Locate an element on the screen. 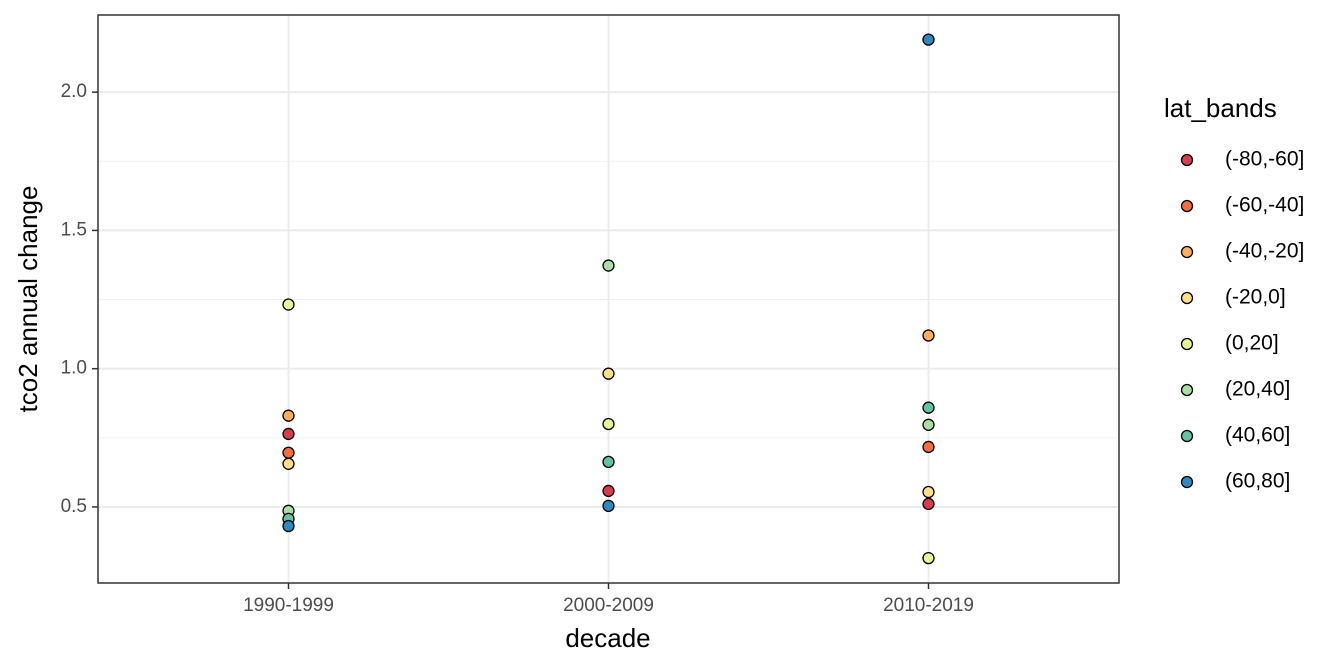 This screenshot has height=672, width=1344. legend-title: lat_bands is located at coordinates (1220, 108).